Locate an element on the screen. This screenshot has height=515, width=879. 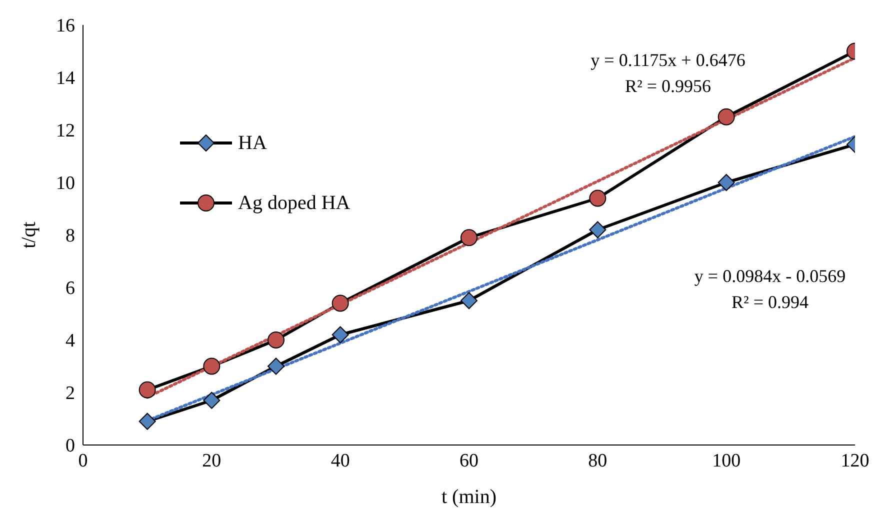
legend-label: Ag doped HA is located at coordinates (294, 203).